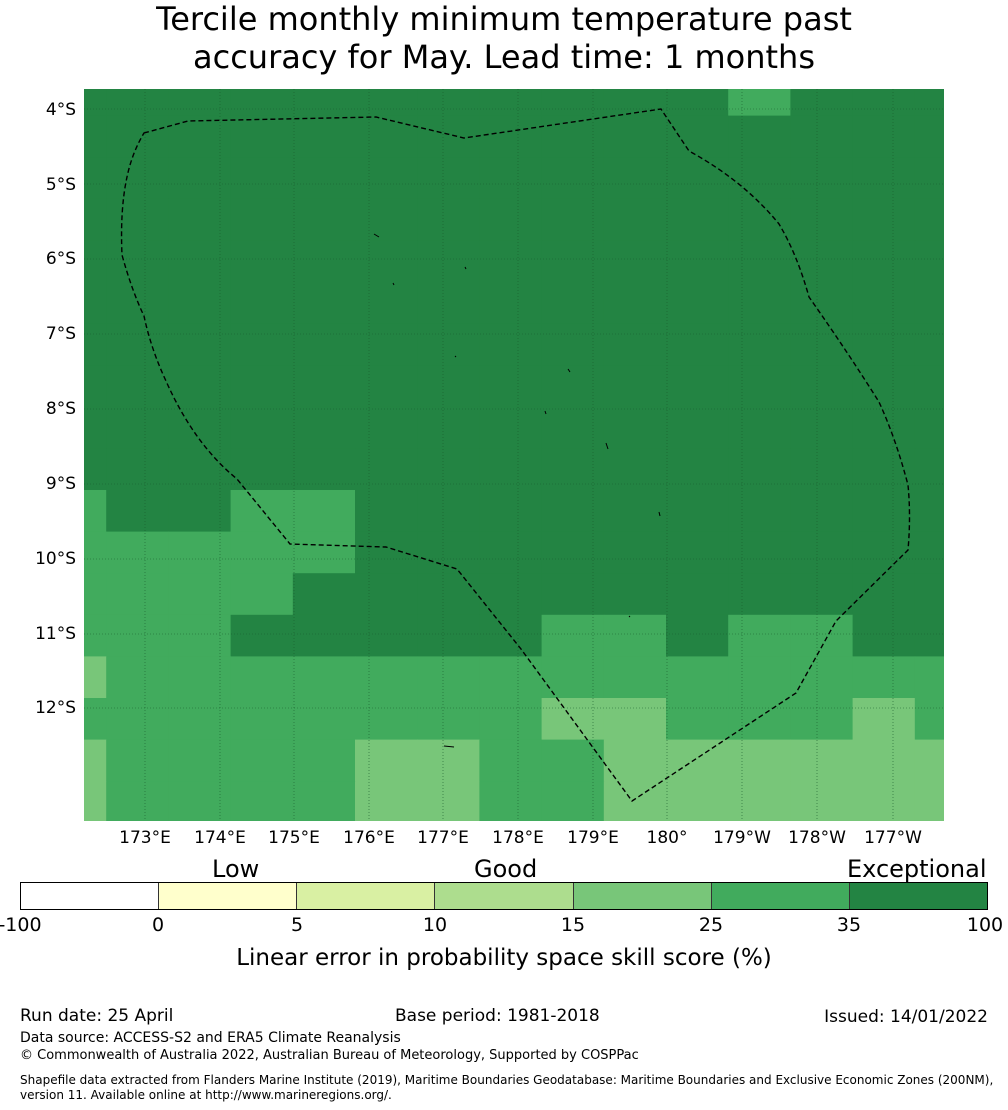  Describe the element at coordinates (60, 259) in the screenshot. I see `lat-label-6s: 6°S` at that location.